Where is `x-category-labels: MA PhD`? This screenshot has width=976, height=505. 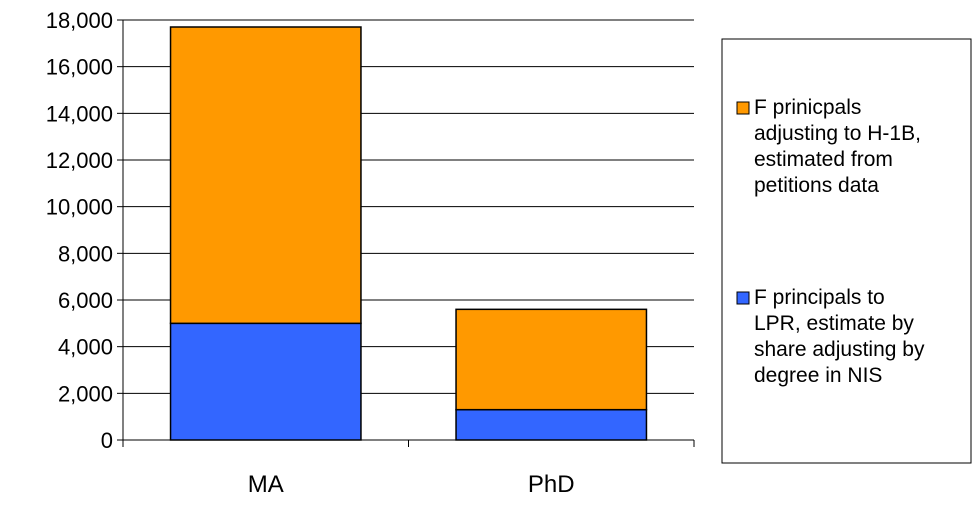
x-category-labels: MA PhD is located at coordinates (411, 484).